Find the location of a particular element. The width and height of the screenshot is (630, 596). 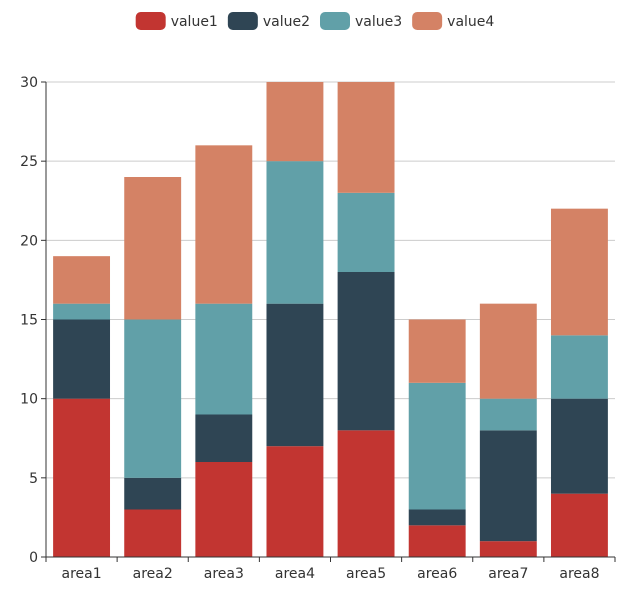

legend-label: value1 is located at coordinates (194, 22).